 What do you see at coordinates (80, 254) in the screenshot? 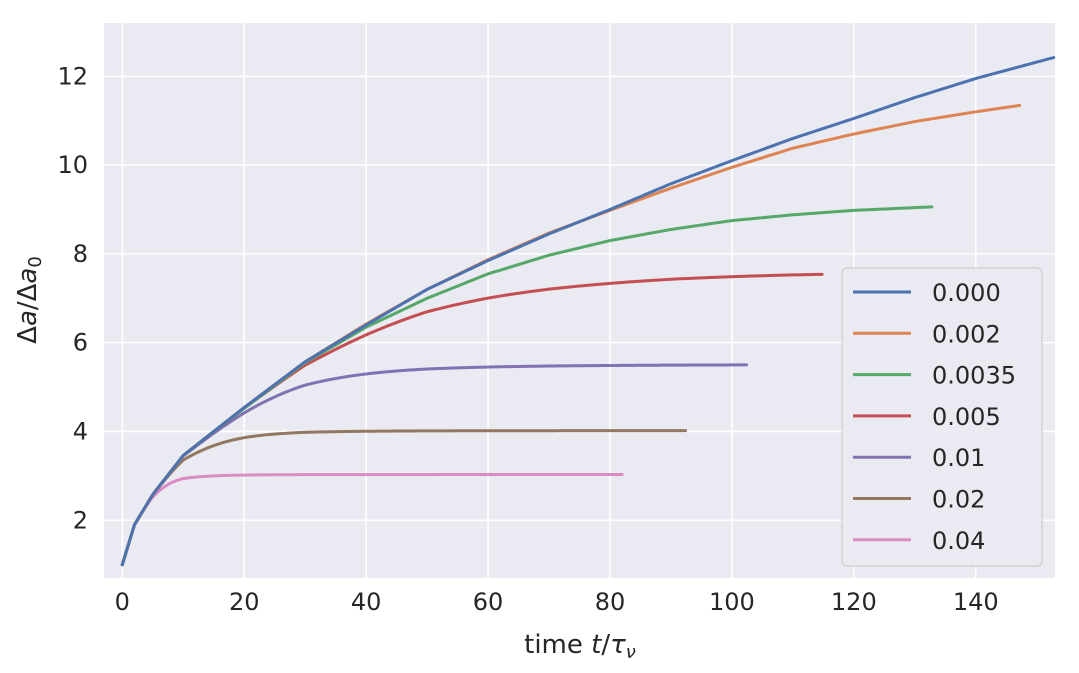
I see `y-tick-label: 8` at bounding box center [80, 254].